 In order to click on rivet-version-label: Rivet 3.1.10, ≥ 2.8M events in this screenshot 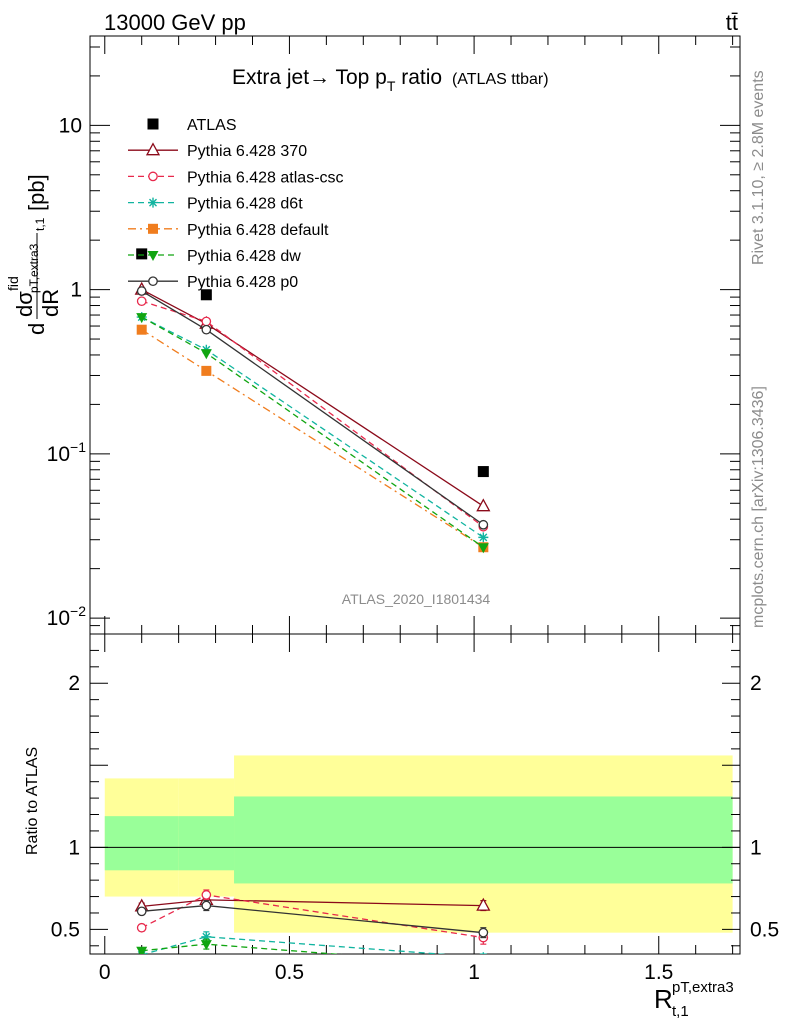, I will do `click(758, 167)`.